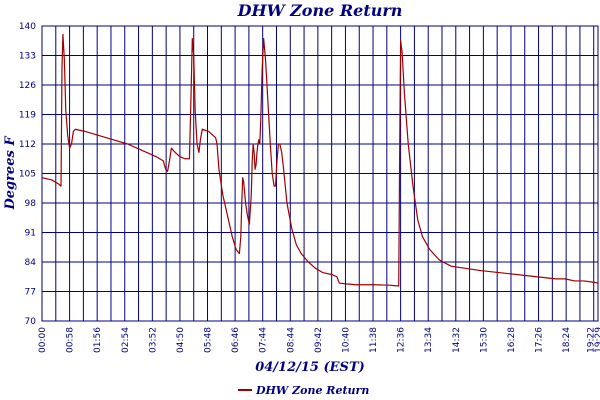  I want to click on x-tick-label: 13:34, so click(429, 340).